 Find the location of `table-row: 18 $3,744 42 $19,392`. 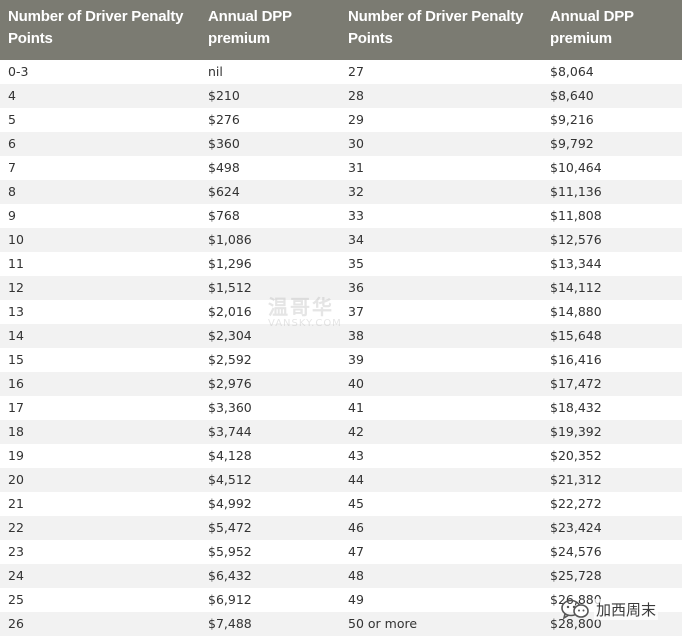

table-row: 18 $3,744 42 $19,392 is located at coordinates (341, 432).